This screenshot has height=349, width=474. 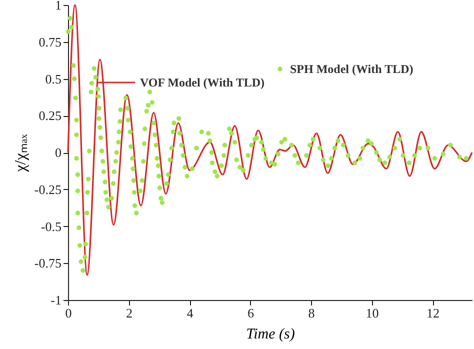 I want to click on x-tick-label: 2, so click(x=129, y=313).